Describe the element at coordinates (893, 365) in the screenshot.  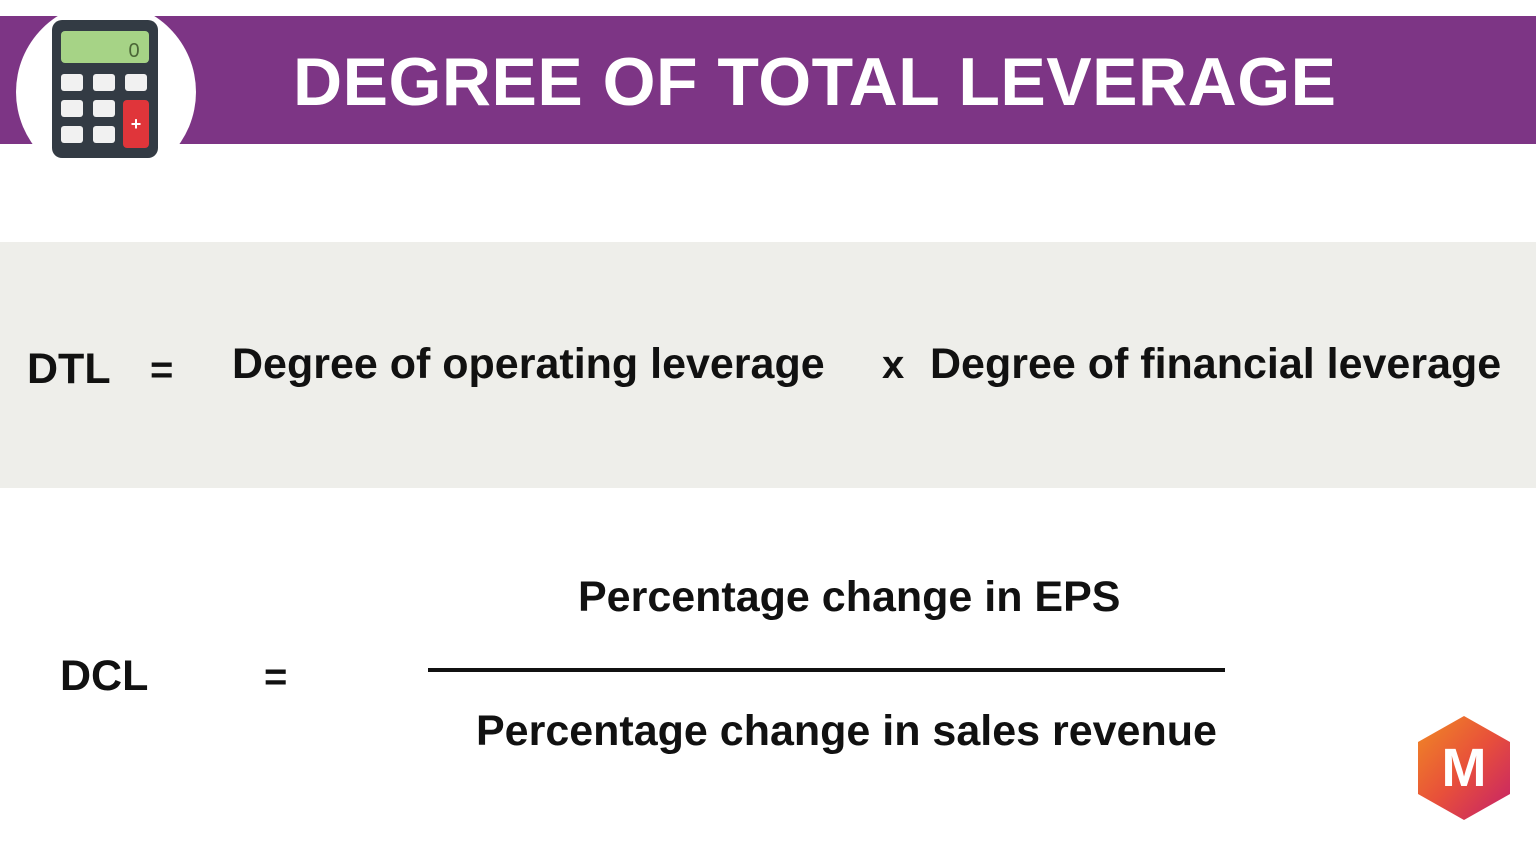
I see `dtl-multiply-sign: x` at that location.